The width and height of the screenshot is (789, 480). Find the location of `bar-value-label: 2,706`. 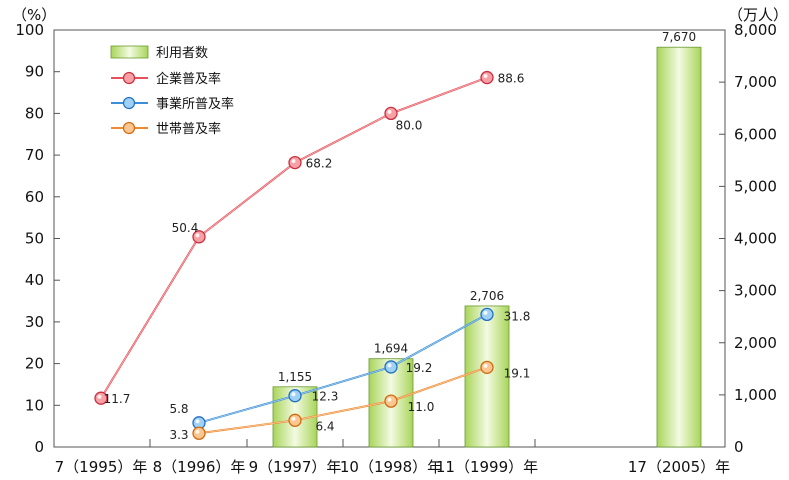

bar-value-label: 2,706 is located at coordinates (487, 296).